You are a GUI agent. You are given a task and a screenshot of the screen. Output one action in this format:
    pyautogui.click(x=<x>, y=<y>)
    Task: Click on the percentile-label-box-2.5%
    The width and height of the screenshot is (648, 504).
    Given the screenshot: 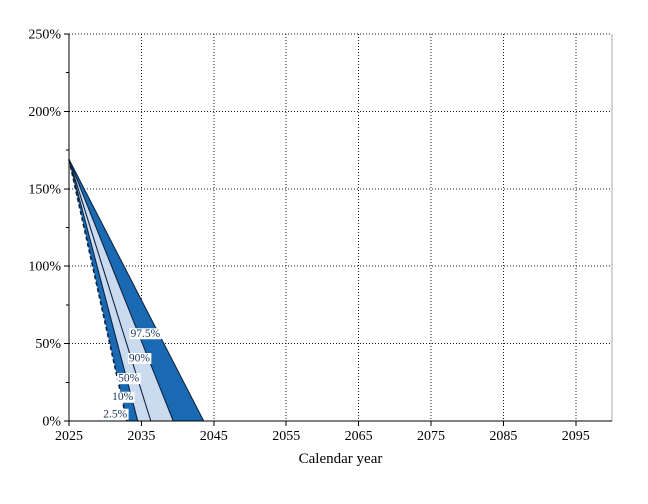 What is the action you would take?
    pyautogui.click(x=115, y=414)
    